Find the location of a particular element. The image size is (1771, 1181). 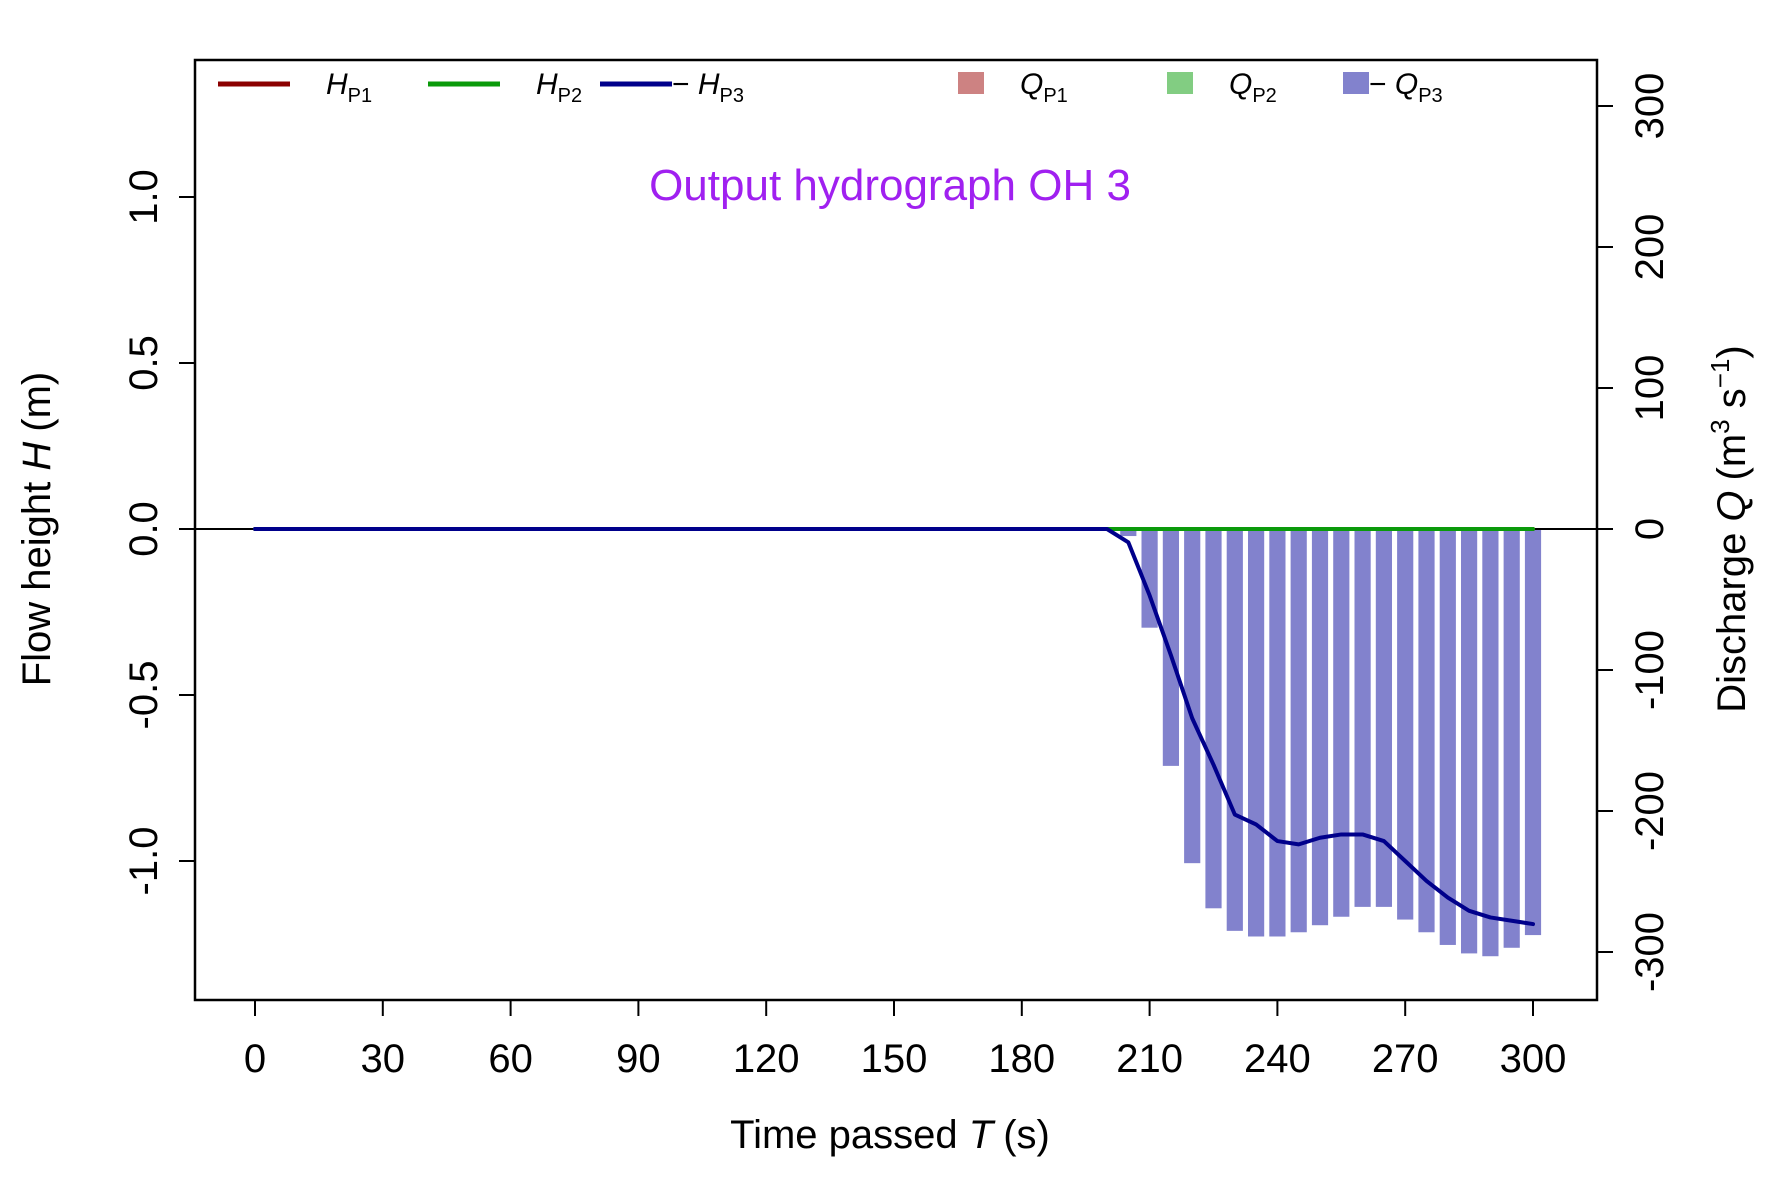

discharge-bars is located at coordinates (1331, 743).